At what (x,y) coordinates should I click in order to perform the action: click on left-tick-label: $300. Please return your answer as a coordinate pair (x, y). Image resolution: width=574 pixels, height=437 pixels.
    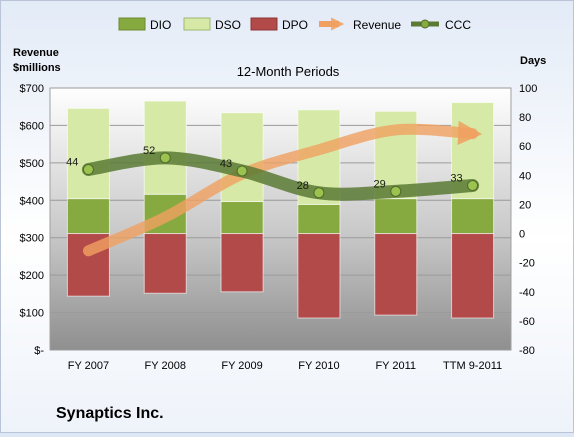
    Looking at the image, I should click on (32, 239).